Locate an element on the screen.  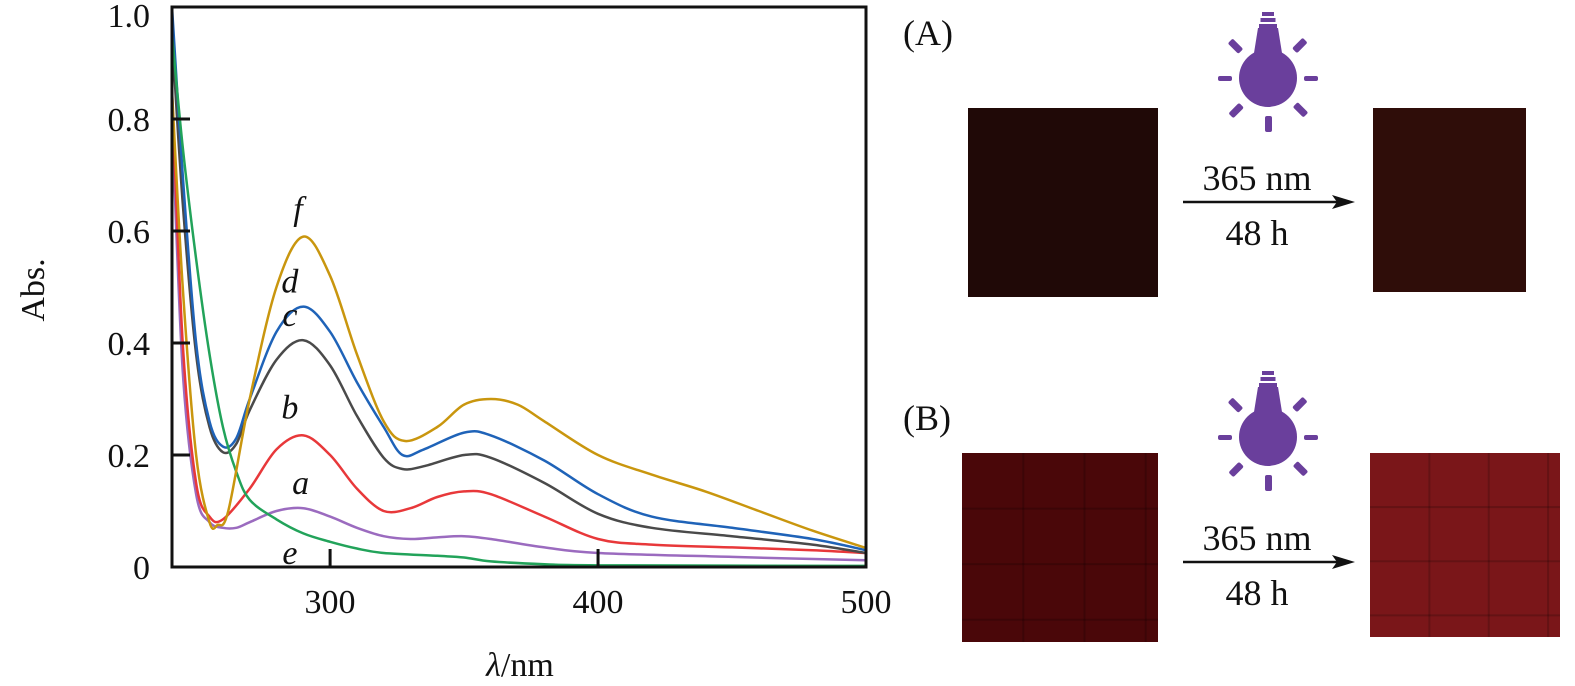
series-label-e: e is located at coordinates (289, 553).